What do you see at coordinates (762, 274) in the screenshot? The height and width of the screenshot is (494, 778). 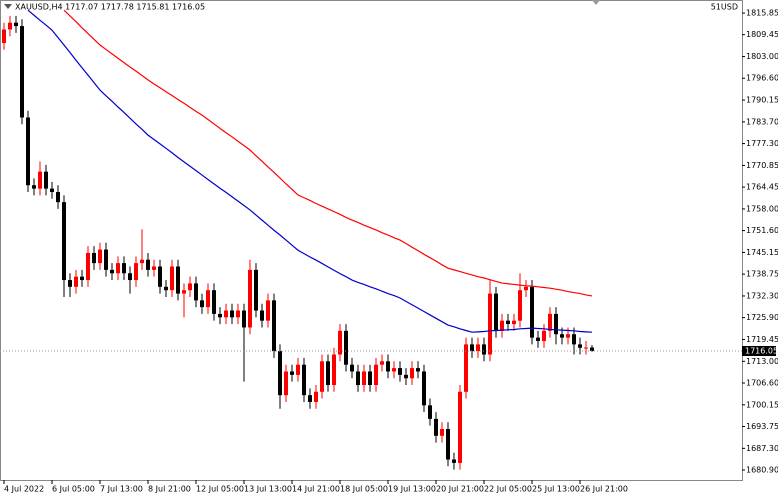 I see `y-tick-label: 1738.75` at bounding box center [762, 274].